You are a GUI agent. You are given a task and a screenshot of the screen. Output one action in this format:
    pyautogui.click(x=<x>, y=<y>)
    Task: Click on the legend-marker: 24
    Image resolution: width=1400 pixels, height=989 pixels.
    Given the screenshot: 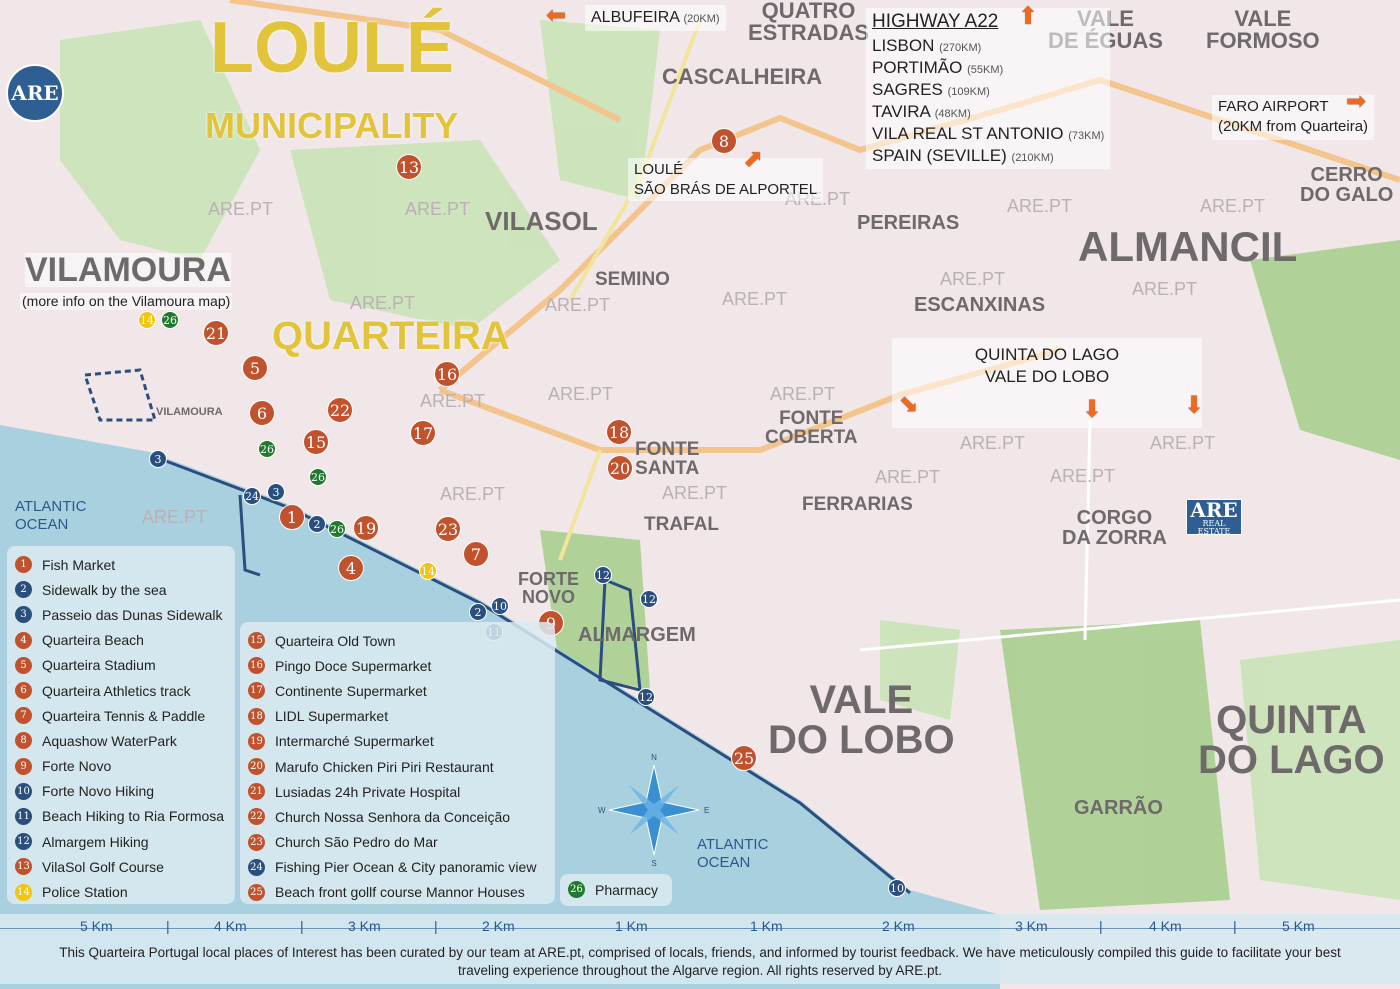 What is the action you would take?
    pyautogui.click(x=256, y=867)
    